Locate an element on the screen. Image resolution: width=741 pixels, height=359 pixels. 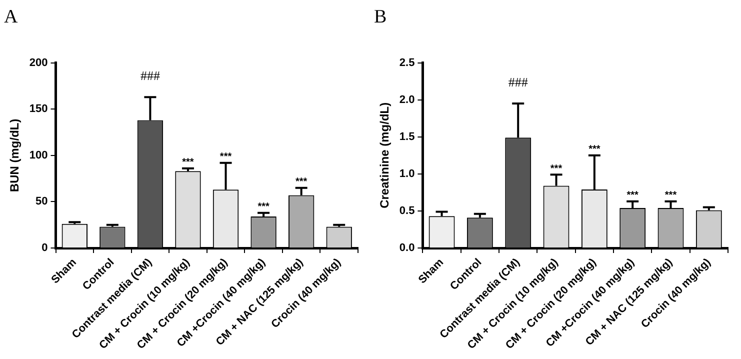
y-tick-label: 2.5 is located at coordinates (407, 62).